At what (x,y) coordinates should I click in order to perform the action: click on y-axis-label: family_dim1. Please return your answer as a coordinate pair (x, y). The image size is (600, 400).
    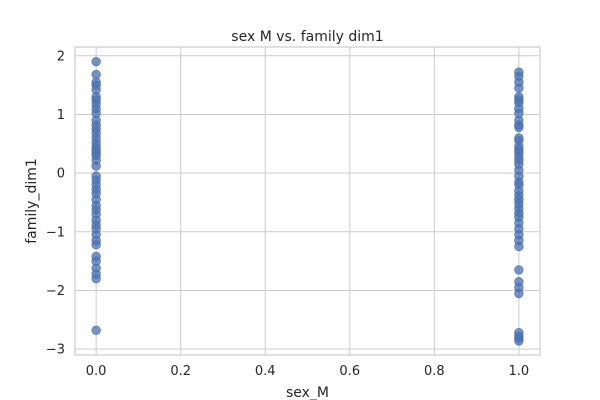
    Looking at the image, I should click on (32, 201).